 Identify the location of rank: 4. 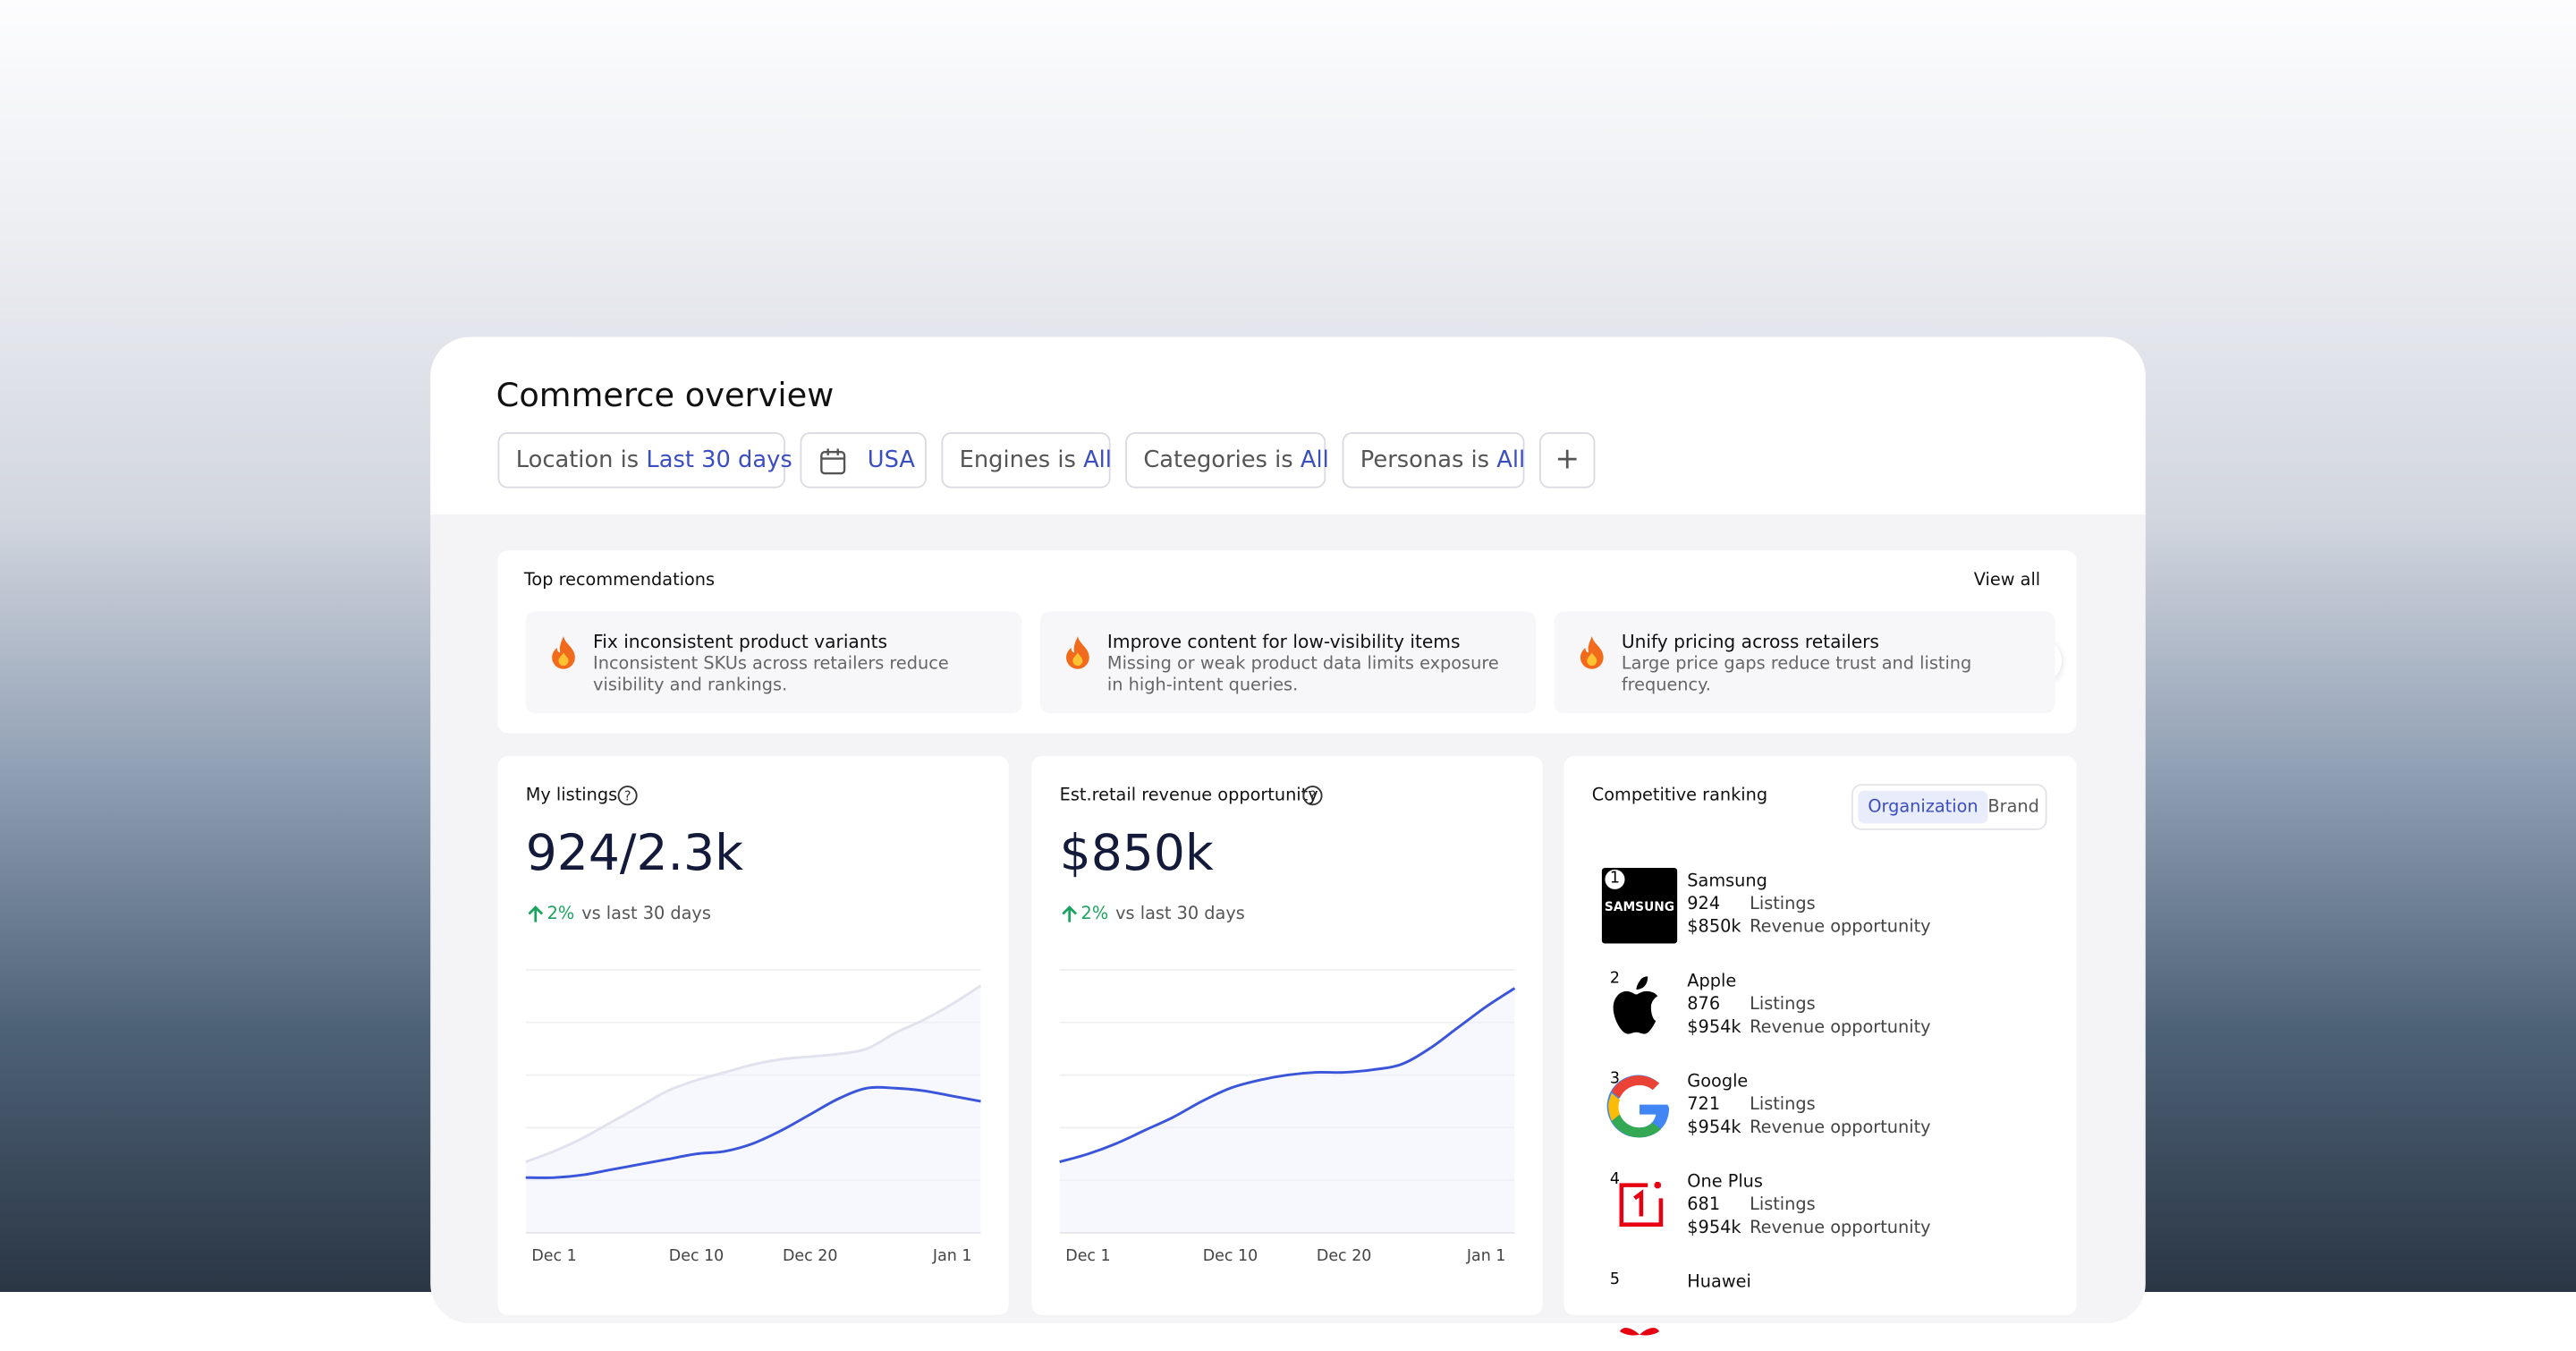
(1615, 1179).